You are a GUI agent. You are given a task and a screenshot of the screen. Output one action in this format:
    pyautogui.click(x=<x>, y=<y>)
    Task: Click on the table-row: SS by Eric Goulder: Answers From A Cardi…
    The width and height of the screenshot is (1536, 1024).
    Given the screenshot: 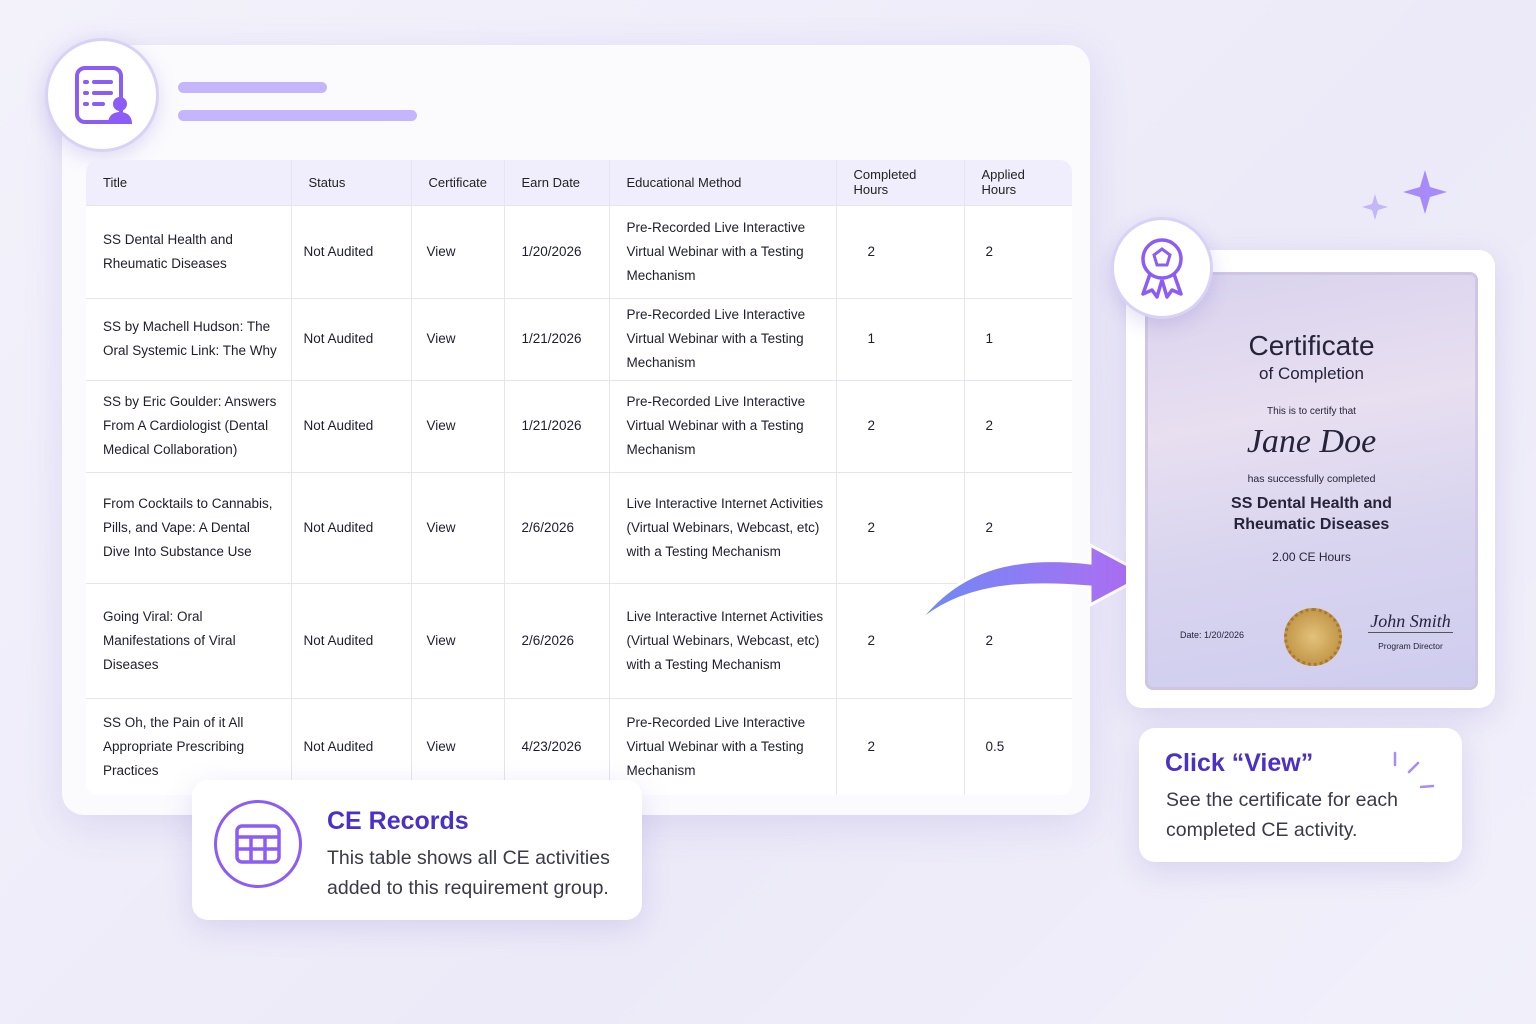 What is the action you would take?
    pyautogui.click(x=579, y=425)
    